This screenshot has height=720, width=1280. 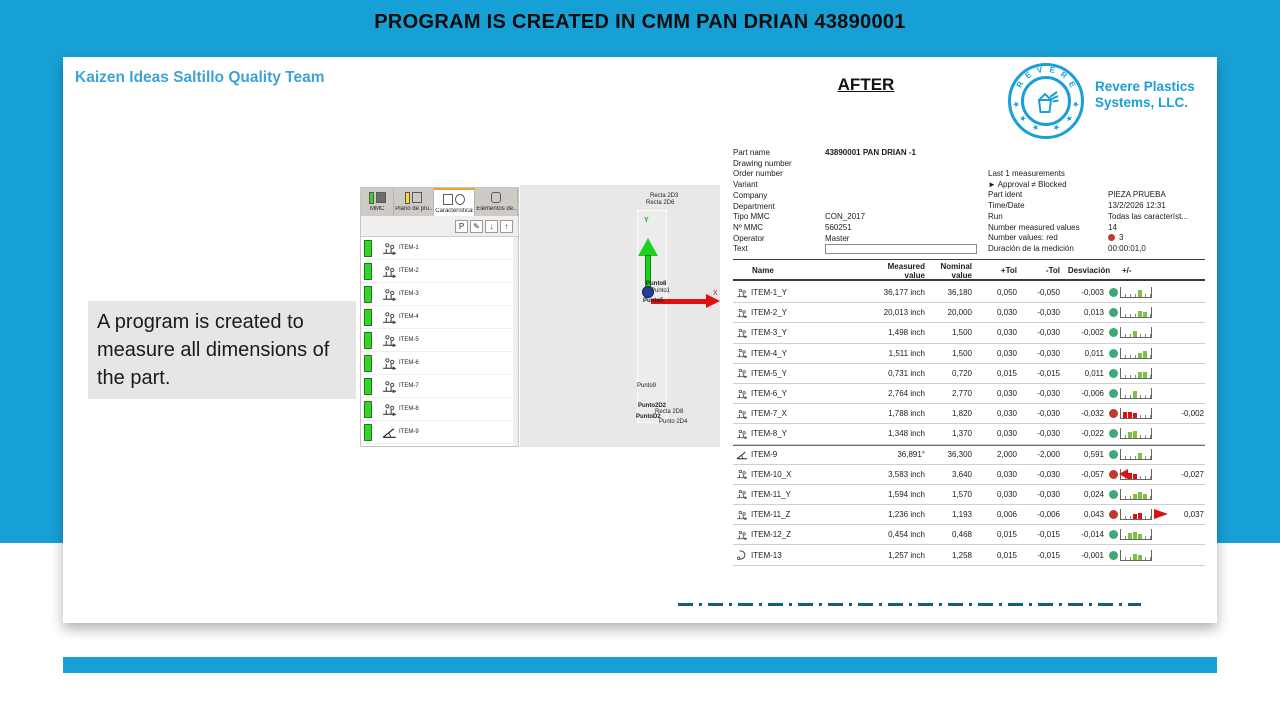 I want to click on toolbar-button-up: ↑, so click(x=506, y=226).